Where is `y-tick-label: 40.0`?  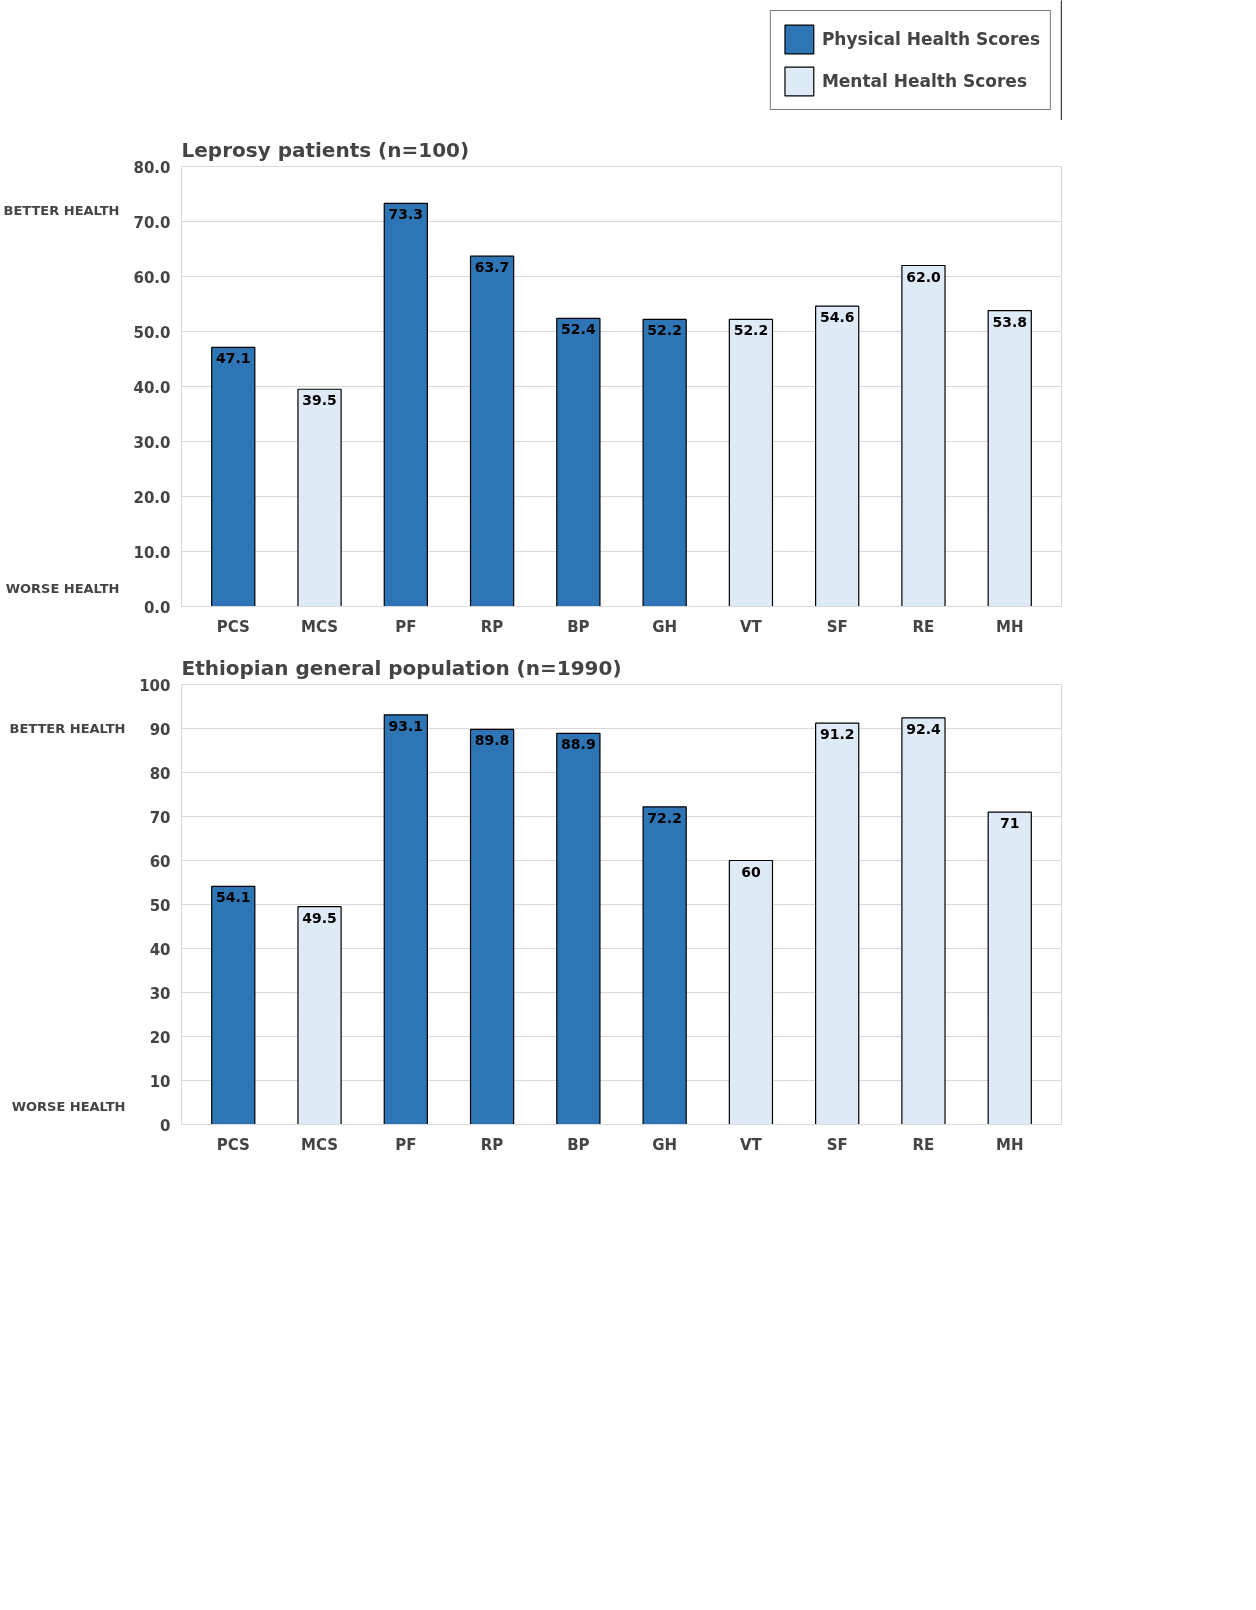 y-tick-label: 40.0 is located at coordinates (152, 387).